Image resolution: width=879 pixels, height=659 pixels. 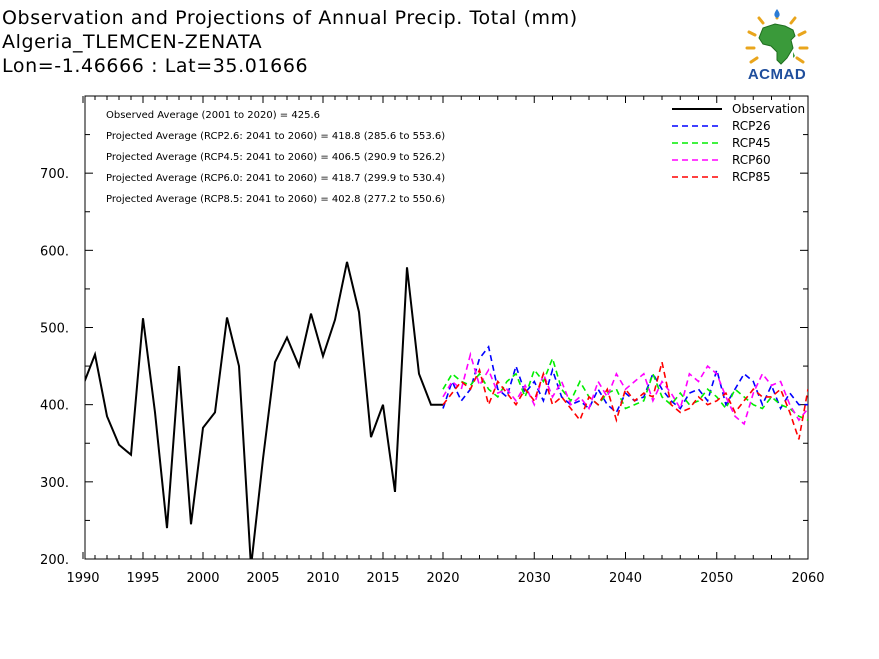 I want to click on x-tick-label: 1995, so click(x=142, y=578).